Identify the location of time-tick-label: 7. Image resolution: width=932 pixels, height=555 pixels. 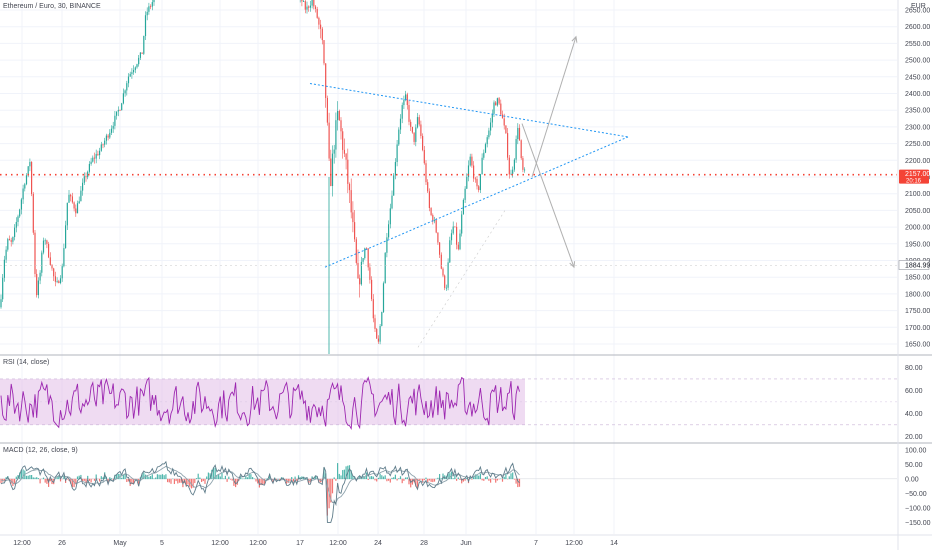
(536, 543).